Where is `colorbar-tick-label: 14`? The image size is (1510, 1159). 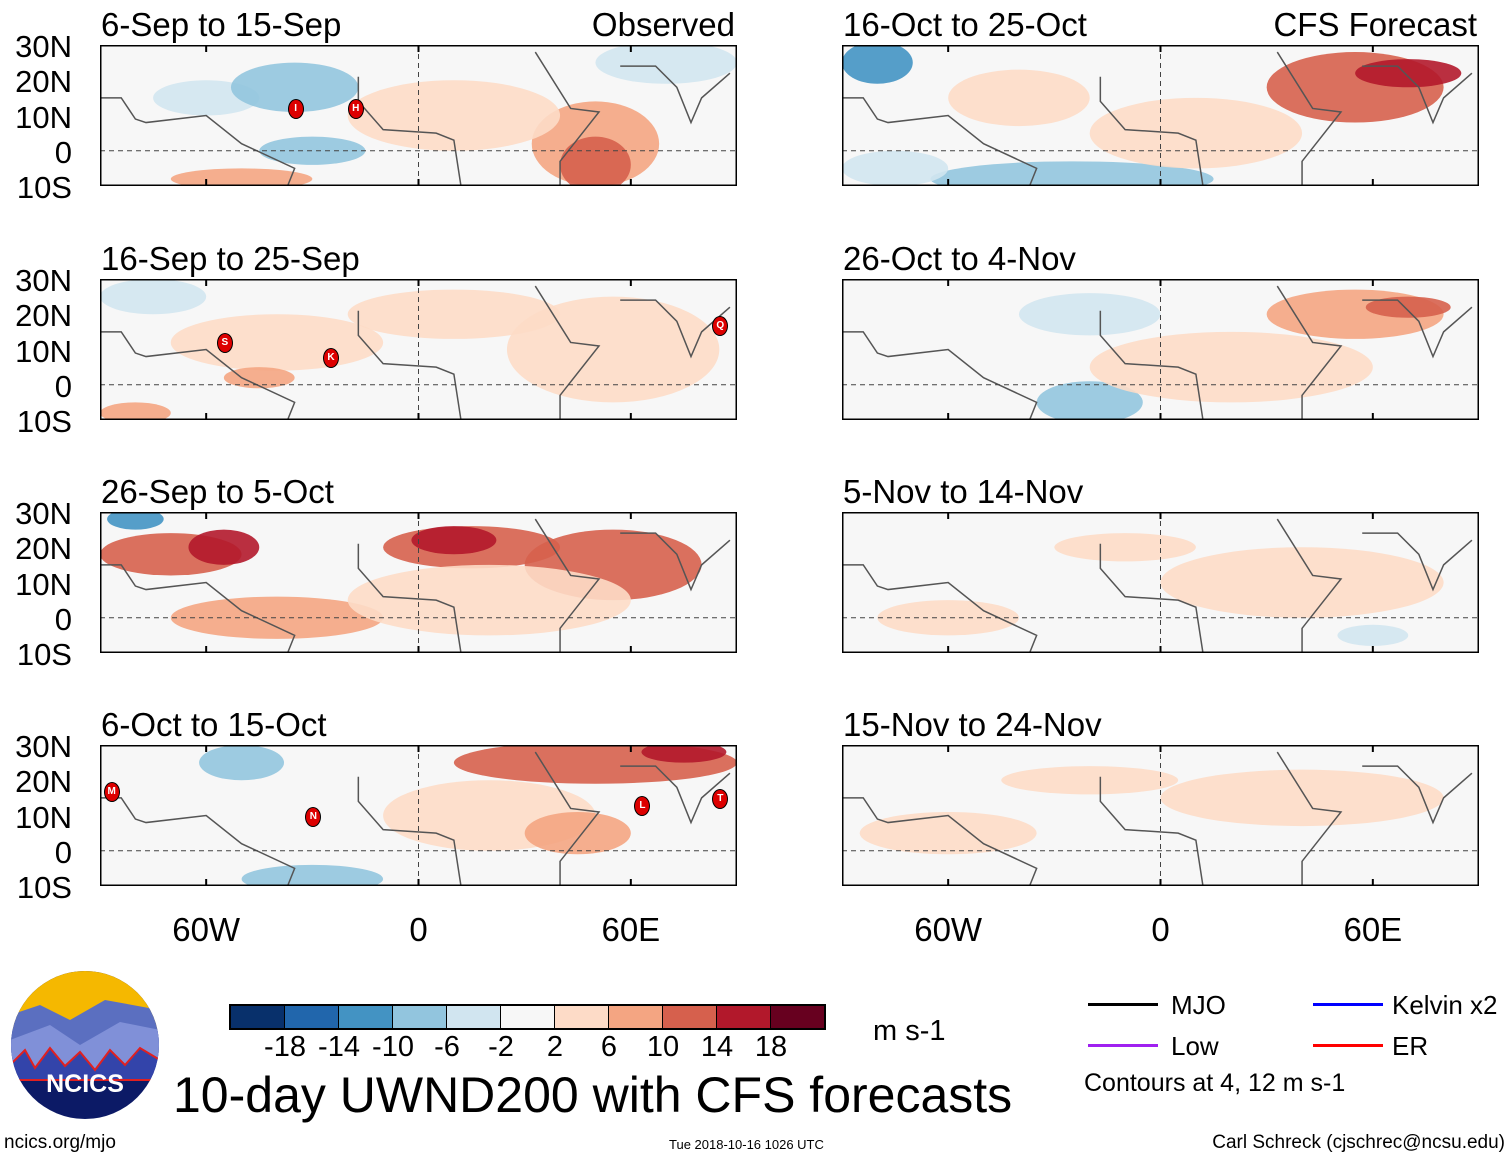 colorbar-tick-label: 14 is located at coordinates (717, 1047).